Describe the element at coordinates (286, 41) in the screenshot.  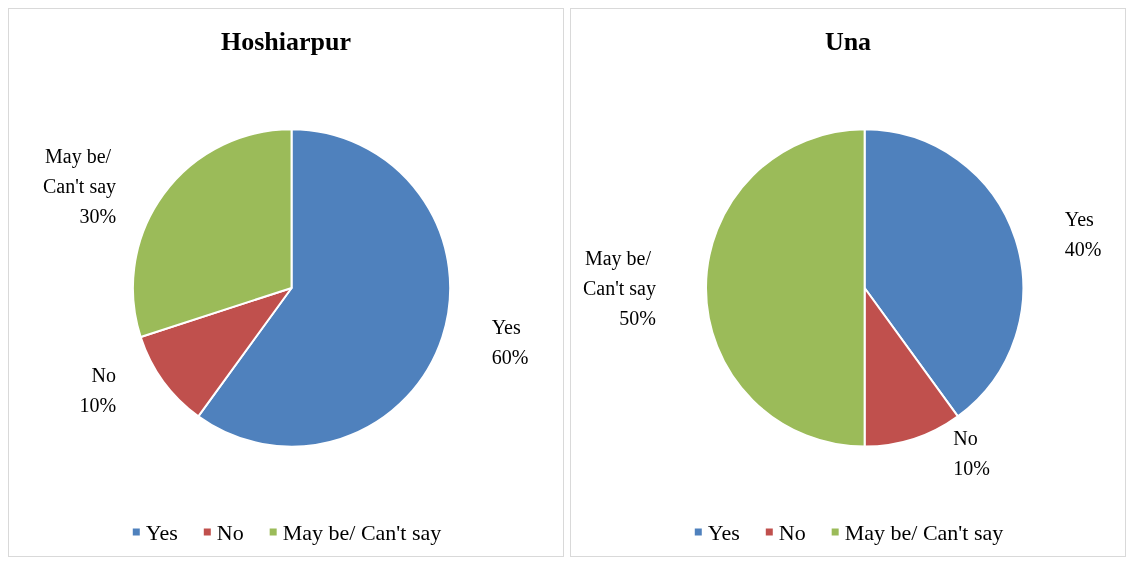
I see `chart-title: Hoshiarpur` at that location.